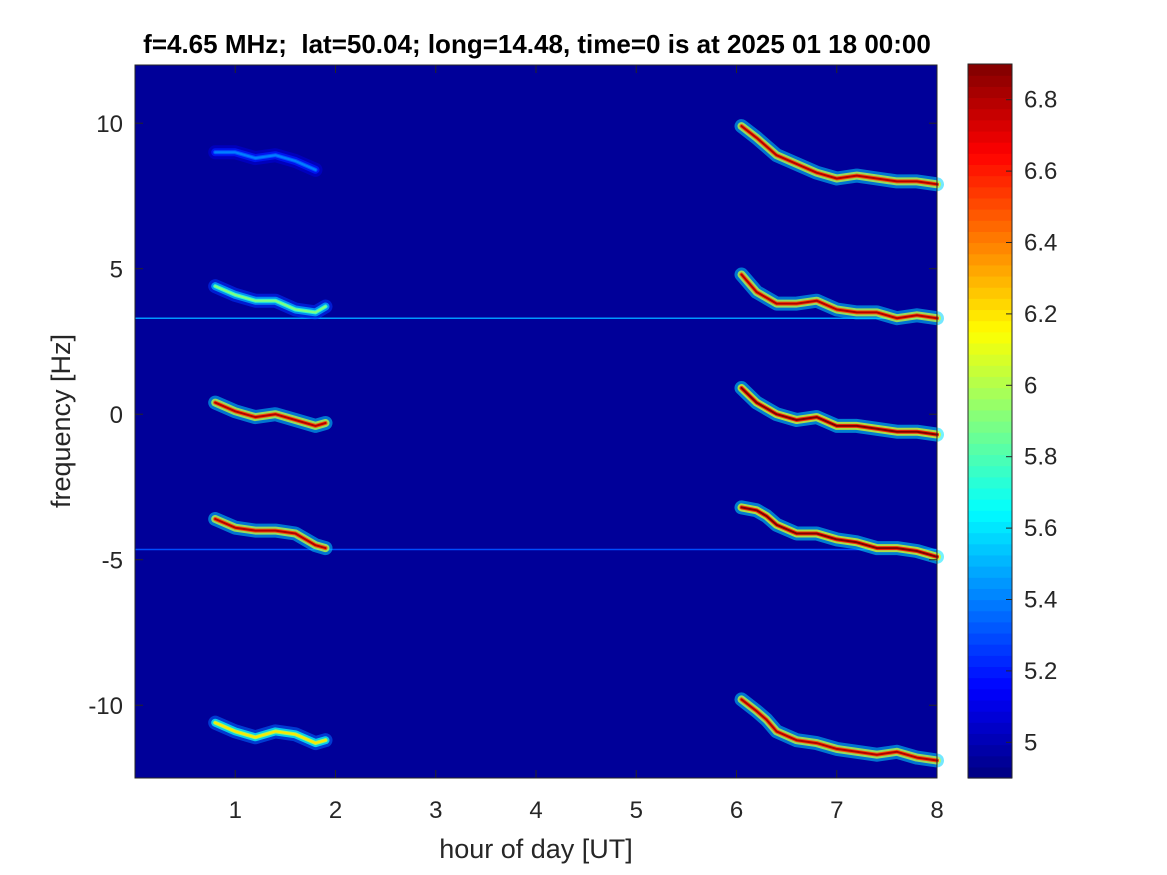 The image size is (1167, 875). Describe the element at coordinates (112, 561) in the screenshot. I see `y-tick-label: -5` at that location.